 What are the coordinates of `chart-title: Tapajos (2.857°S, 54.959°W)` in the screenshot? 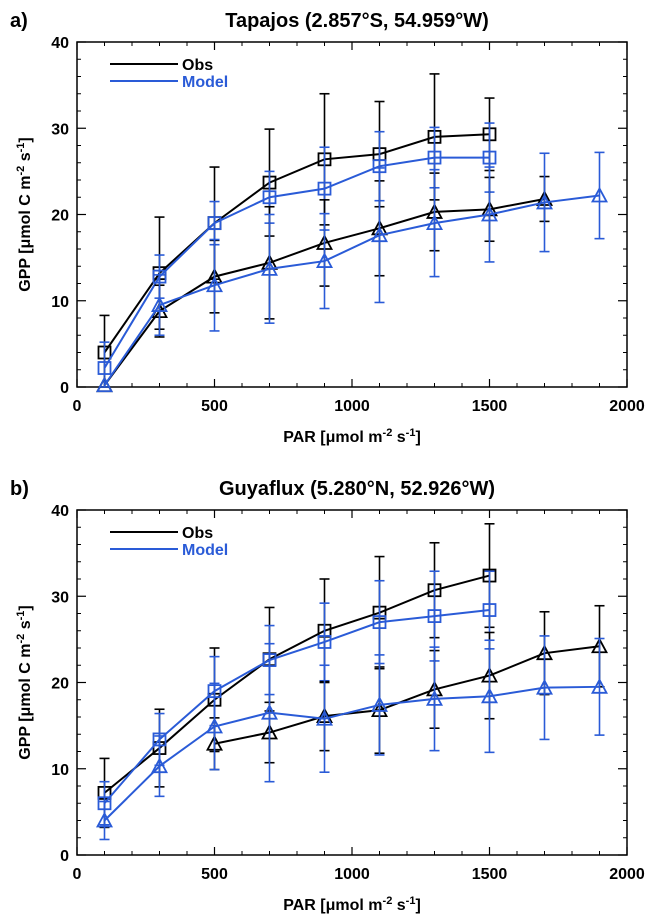 It's located at (357, 21).